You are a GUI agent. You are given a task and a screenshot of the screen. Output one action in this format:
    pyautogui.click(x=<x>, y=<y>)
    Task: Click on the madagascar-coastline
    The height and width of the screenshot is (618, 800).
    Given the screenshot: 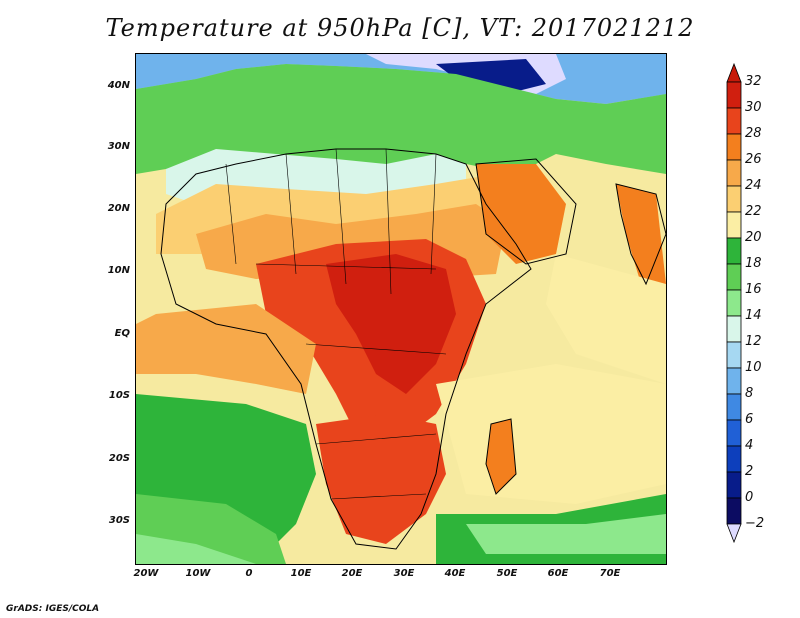 What is the action you would take?
    pyautogui.click(x=501, y=456)
    